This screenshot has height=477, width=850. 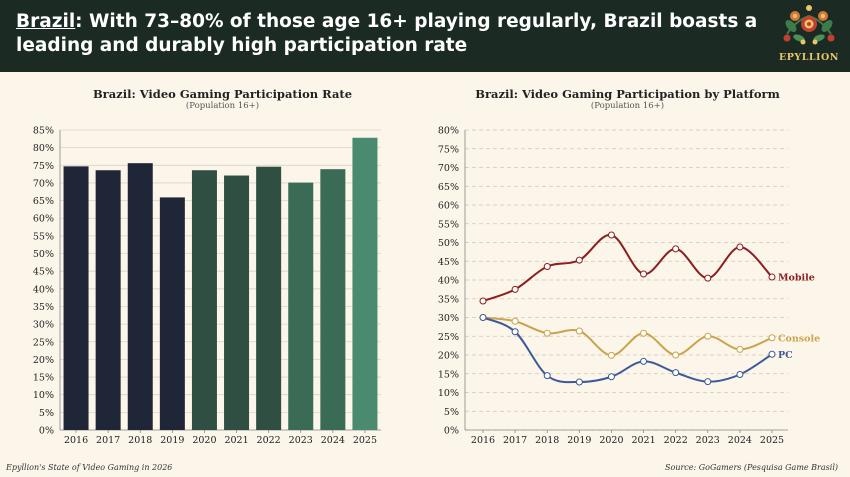 I want to click on floral-ornament-icon, so click(x=809, y=25).